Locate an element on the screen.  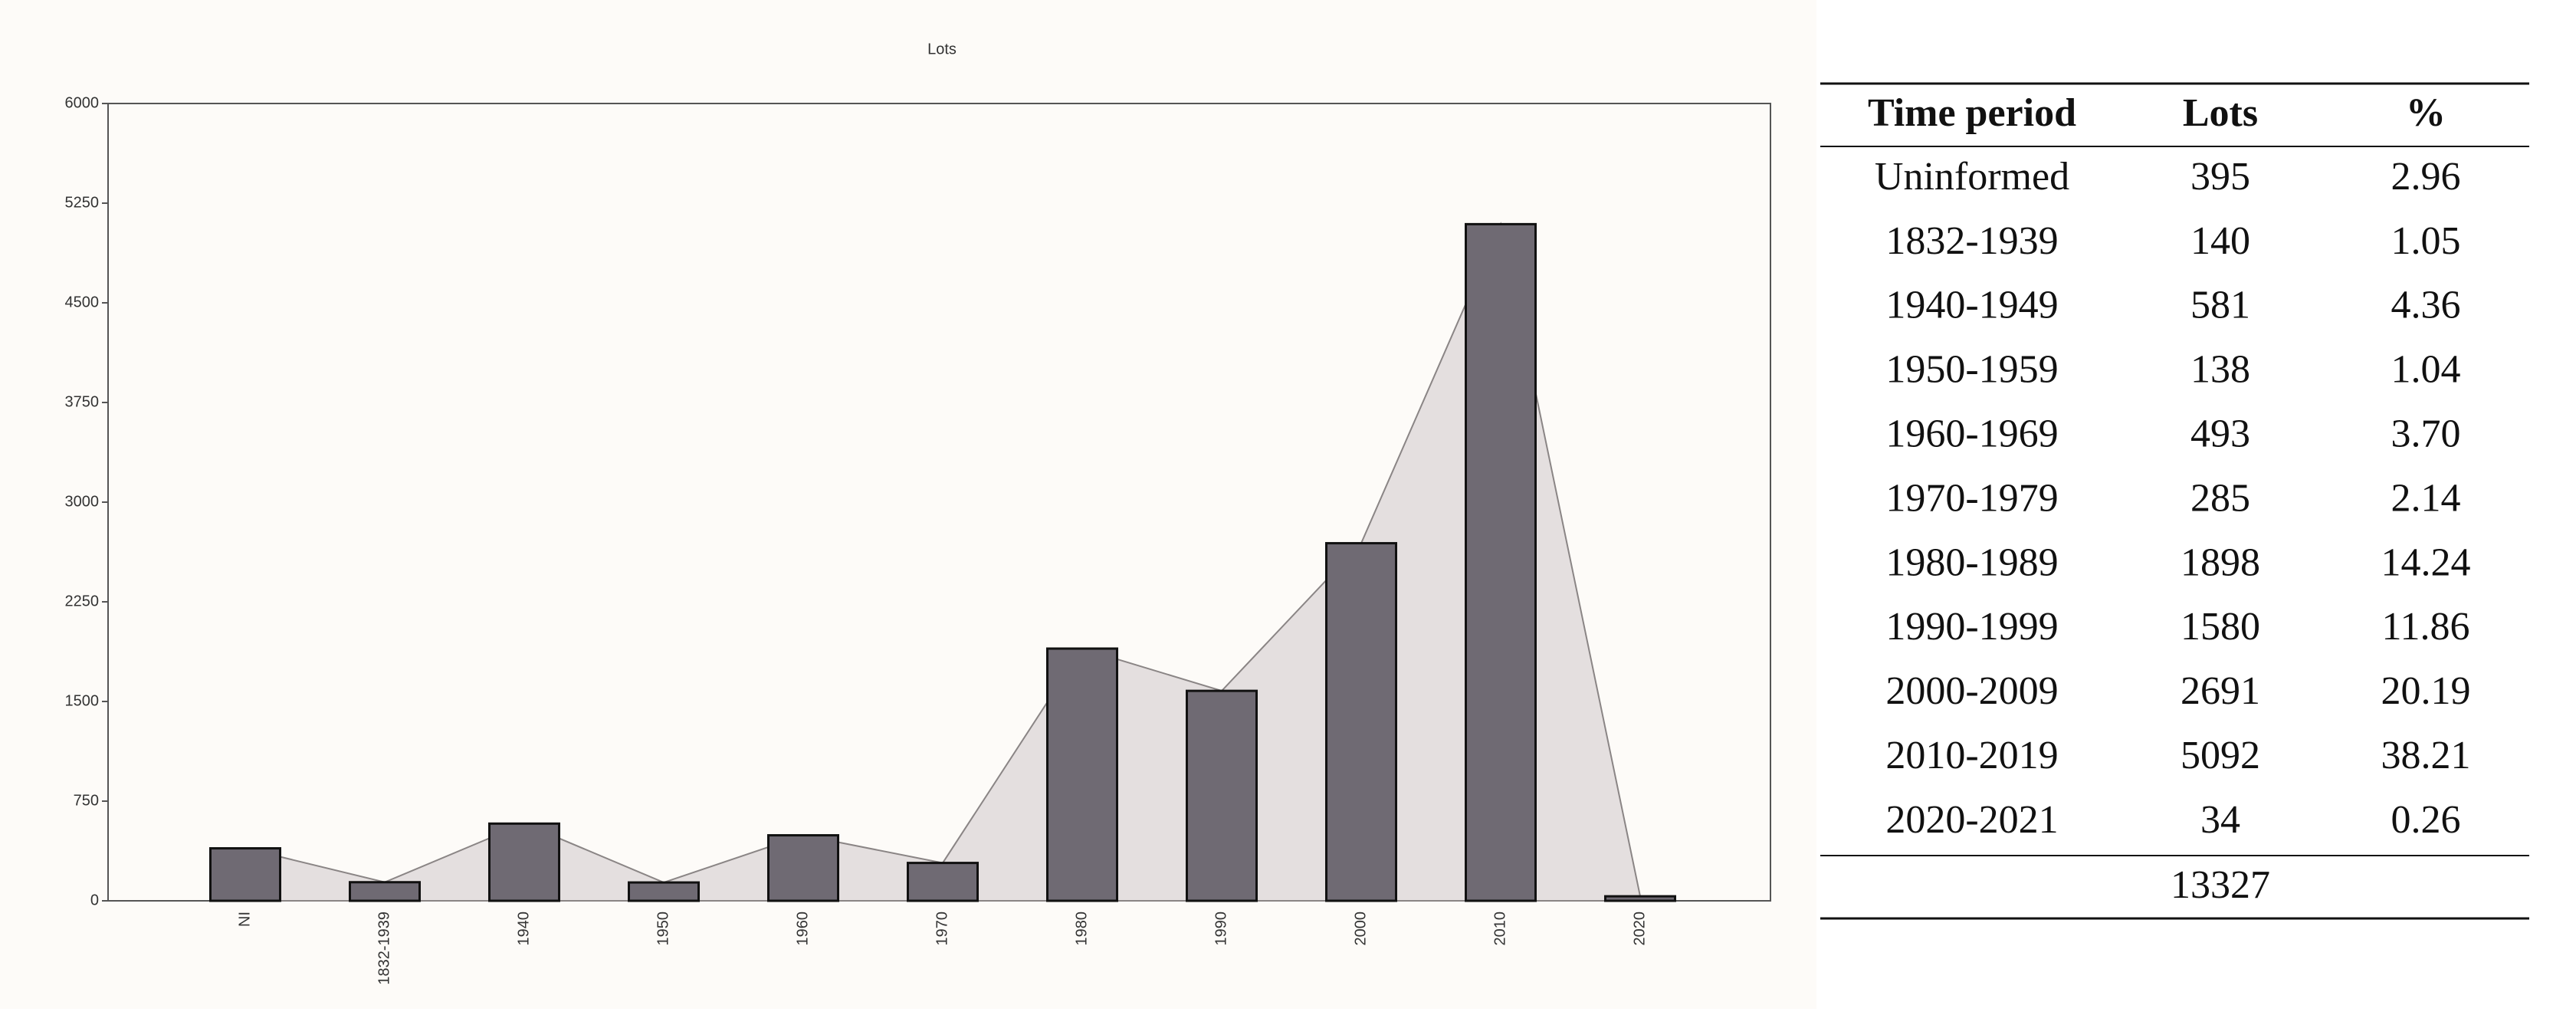
x-tick-label: 1950 is located at coordinates (663, 929).